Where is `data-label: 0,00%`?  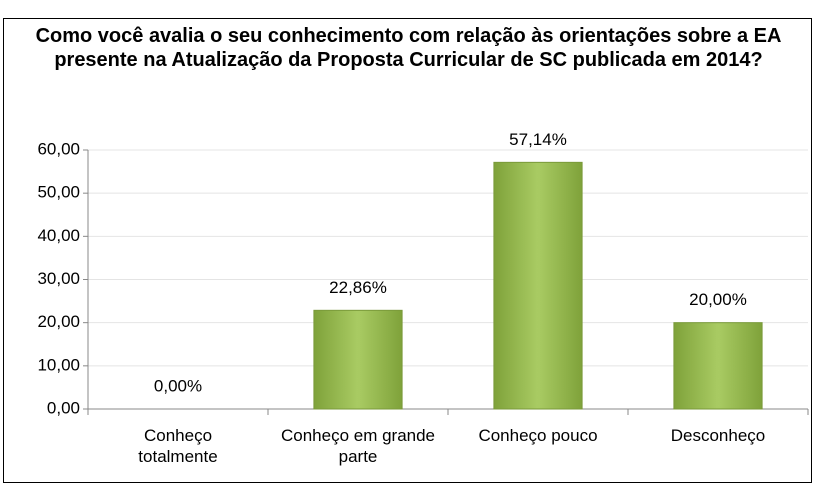 data-label: 0,00% is located at coordinates (178, 385).